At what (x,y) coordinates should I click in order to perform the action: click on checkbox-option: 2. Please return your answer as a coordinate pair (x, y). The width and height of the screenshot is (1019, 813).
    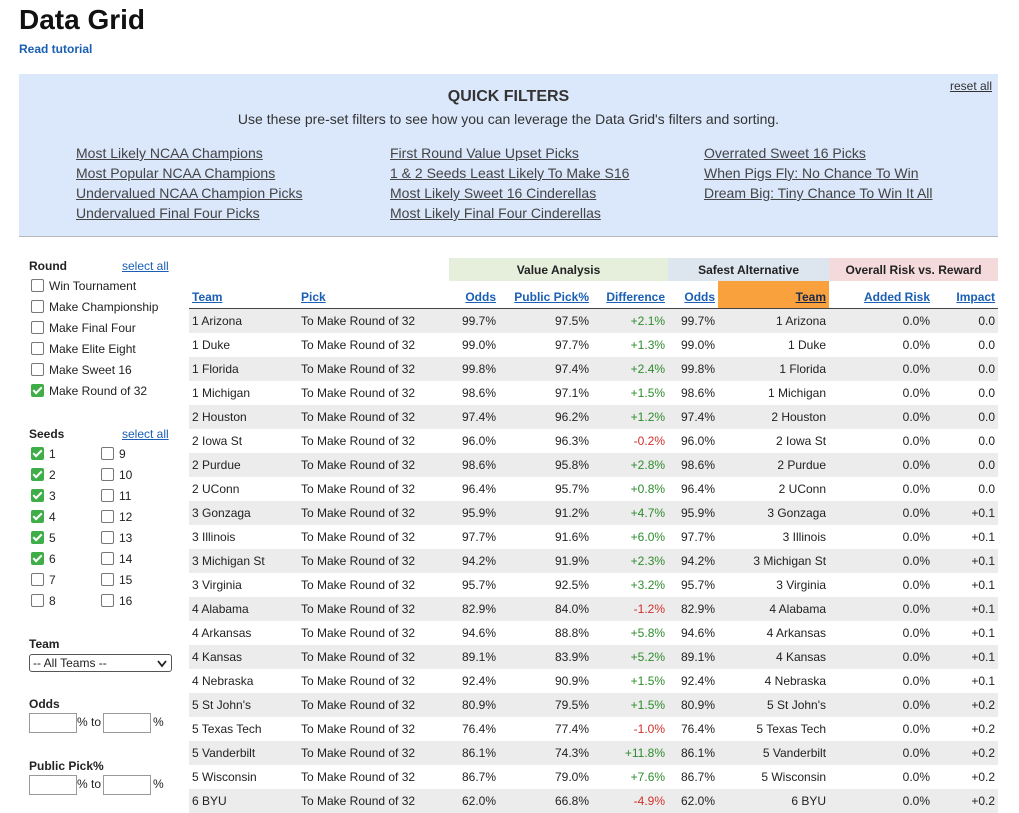
    Looking at the image, I should click on (43, 477).